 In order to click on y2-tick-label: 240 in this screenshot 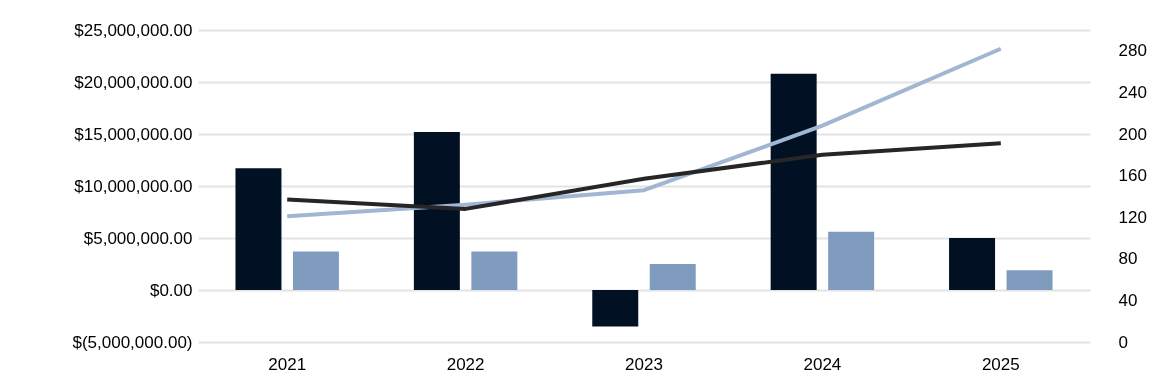, I will do `click(1132, 92)`.